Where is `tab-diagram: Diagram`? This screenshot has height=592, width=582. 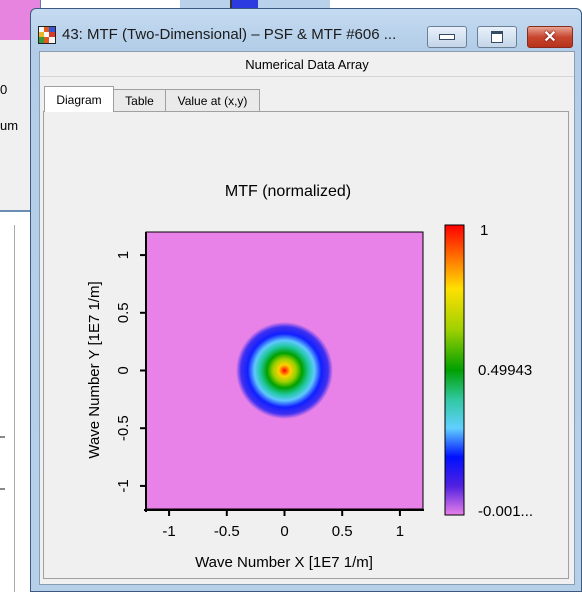
tab-diagram: Diagram is located at coordinates (79, 99).